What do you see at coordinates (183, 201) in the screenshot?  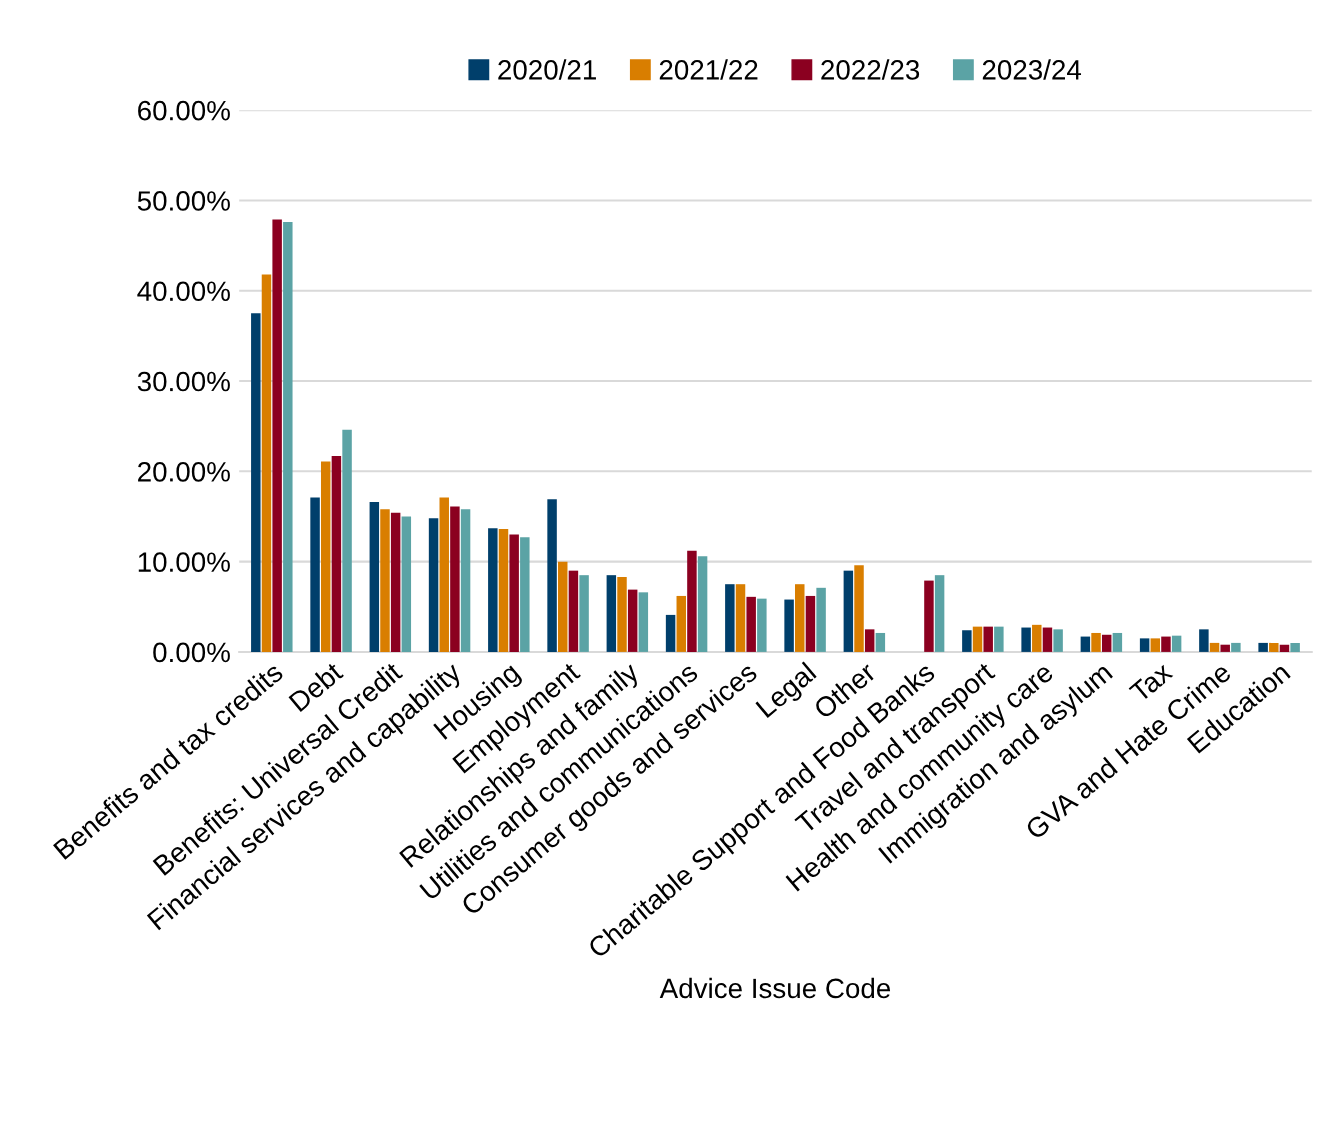 I see `y-tick-label: 50.00%` at bounding box center [183, 201].